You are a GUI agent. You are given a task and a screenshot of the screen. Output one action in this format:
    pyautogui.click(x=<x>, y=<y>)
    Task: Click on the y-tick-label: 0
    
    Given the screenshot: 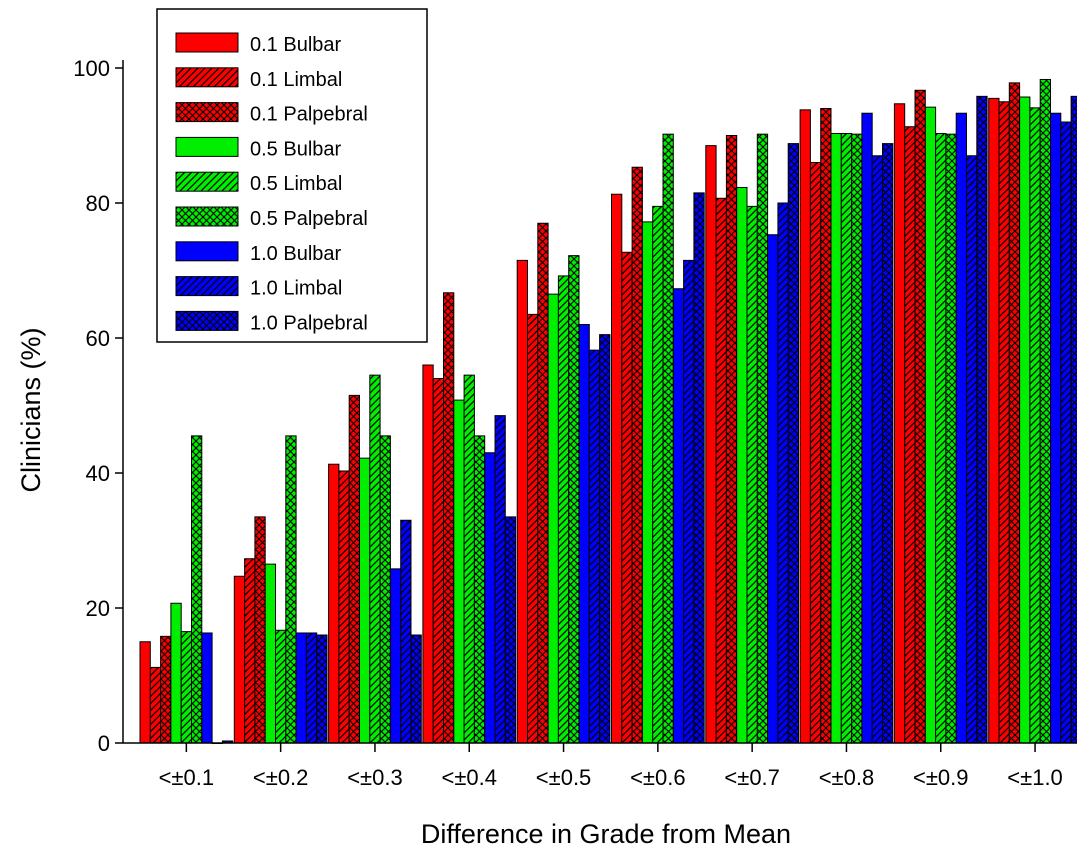 What is the action you would take?
    pyautogui.click(x=104, y=743)
    